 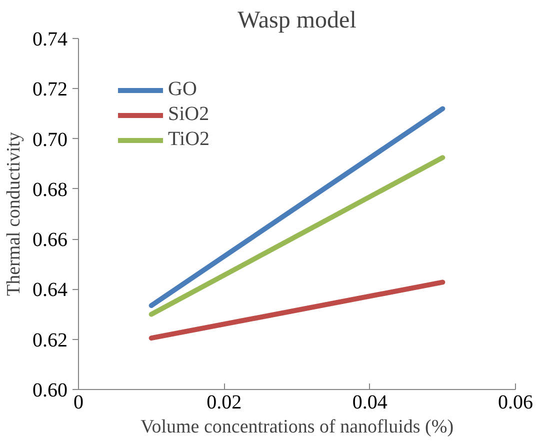 What do you see at coordinates (50, 189) in the screenshot?
I see `y-tick-label: 0.68` at bounding box center [50, 189].